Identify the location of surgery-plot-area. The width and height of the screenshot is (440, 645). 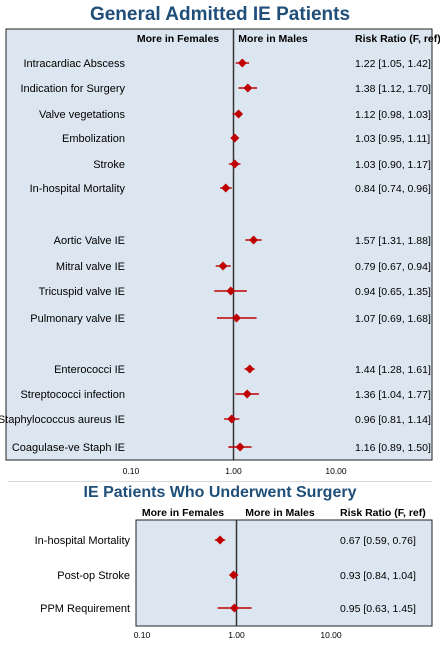
(284, 573).